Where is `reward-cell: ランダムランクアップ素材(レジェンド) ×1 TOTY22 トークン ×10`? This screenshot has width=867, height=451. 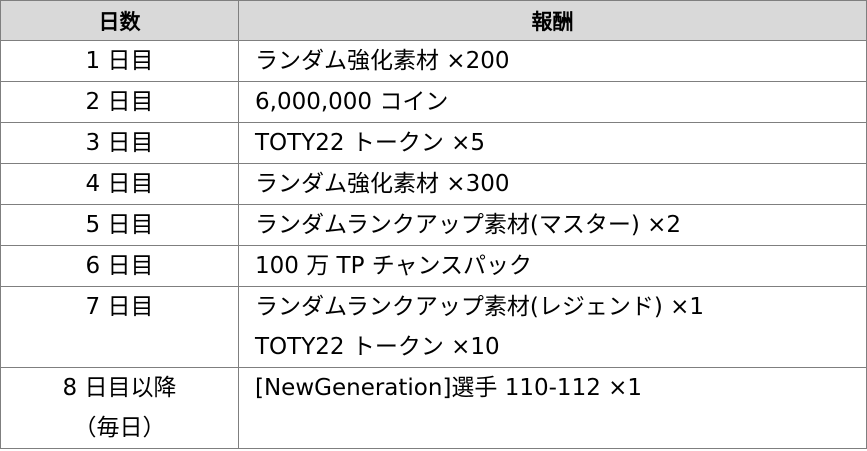
reward-cell: ランダムランクアップ素材(レジェンド) ×1 TOTY22 トークン ×10 is located at coordinates (552, 327).